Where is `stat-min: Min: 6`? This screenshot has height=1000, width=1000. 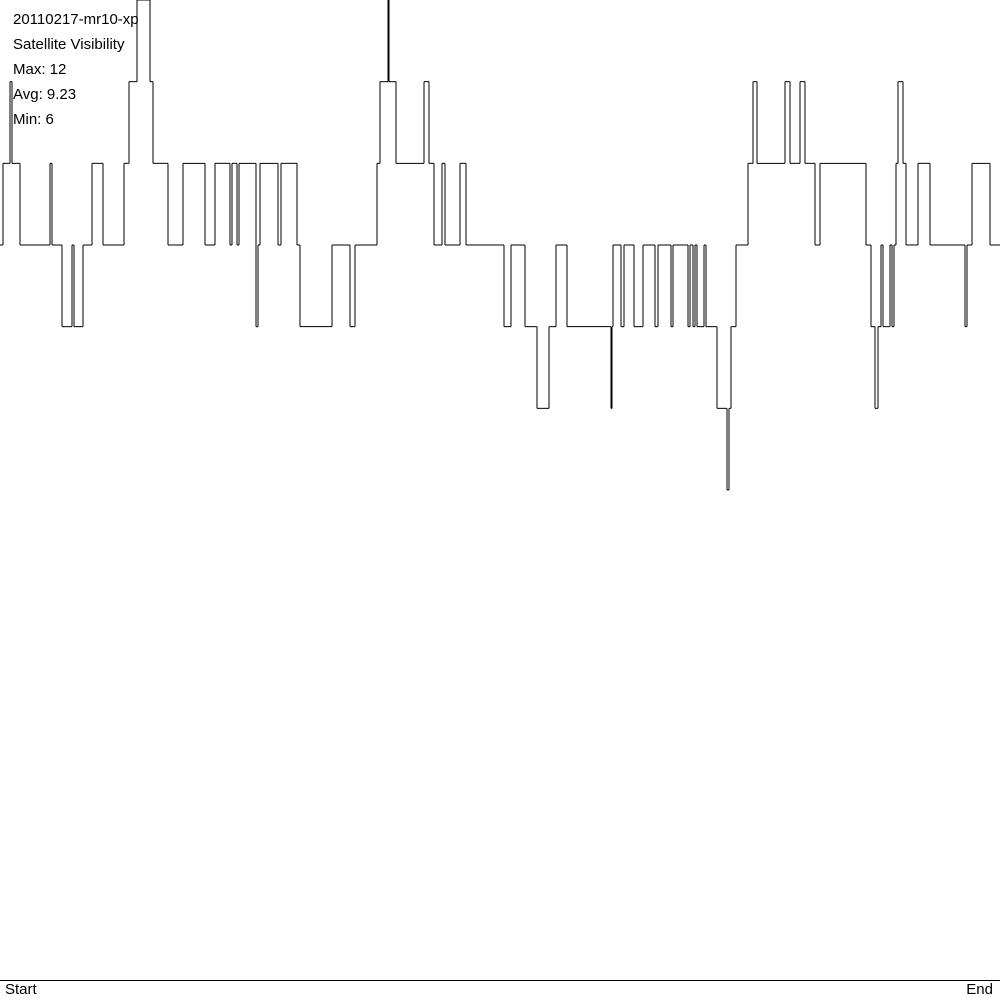
stat-min: Min: 6 is located at coordinates (33, 119).